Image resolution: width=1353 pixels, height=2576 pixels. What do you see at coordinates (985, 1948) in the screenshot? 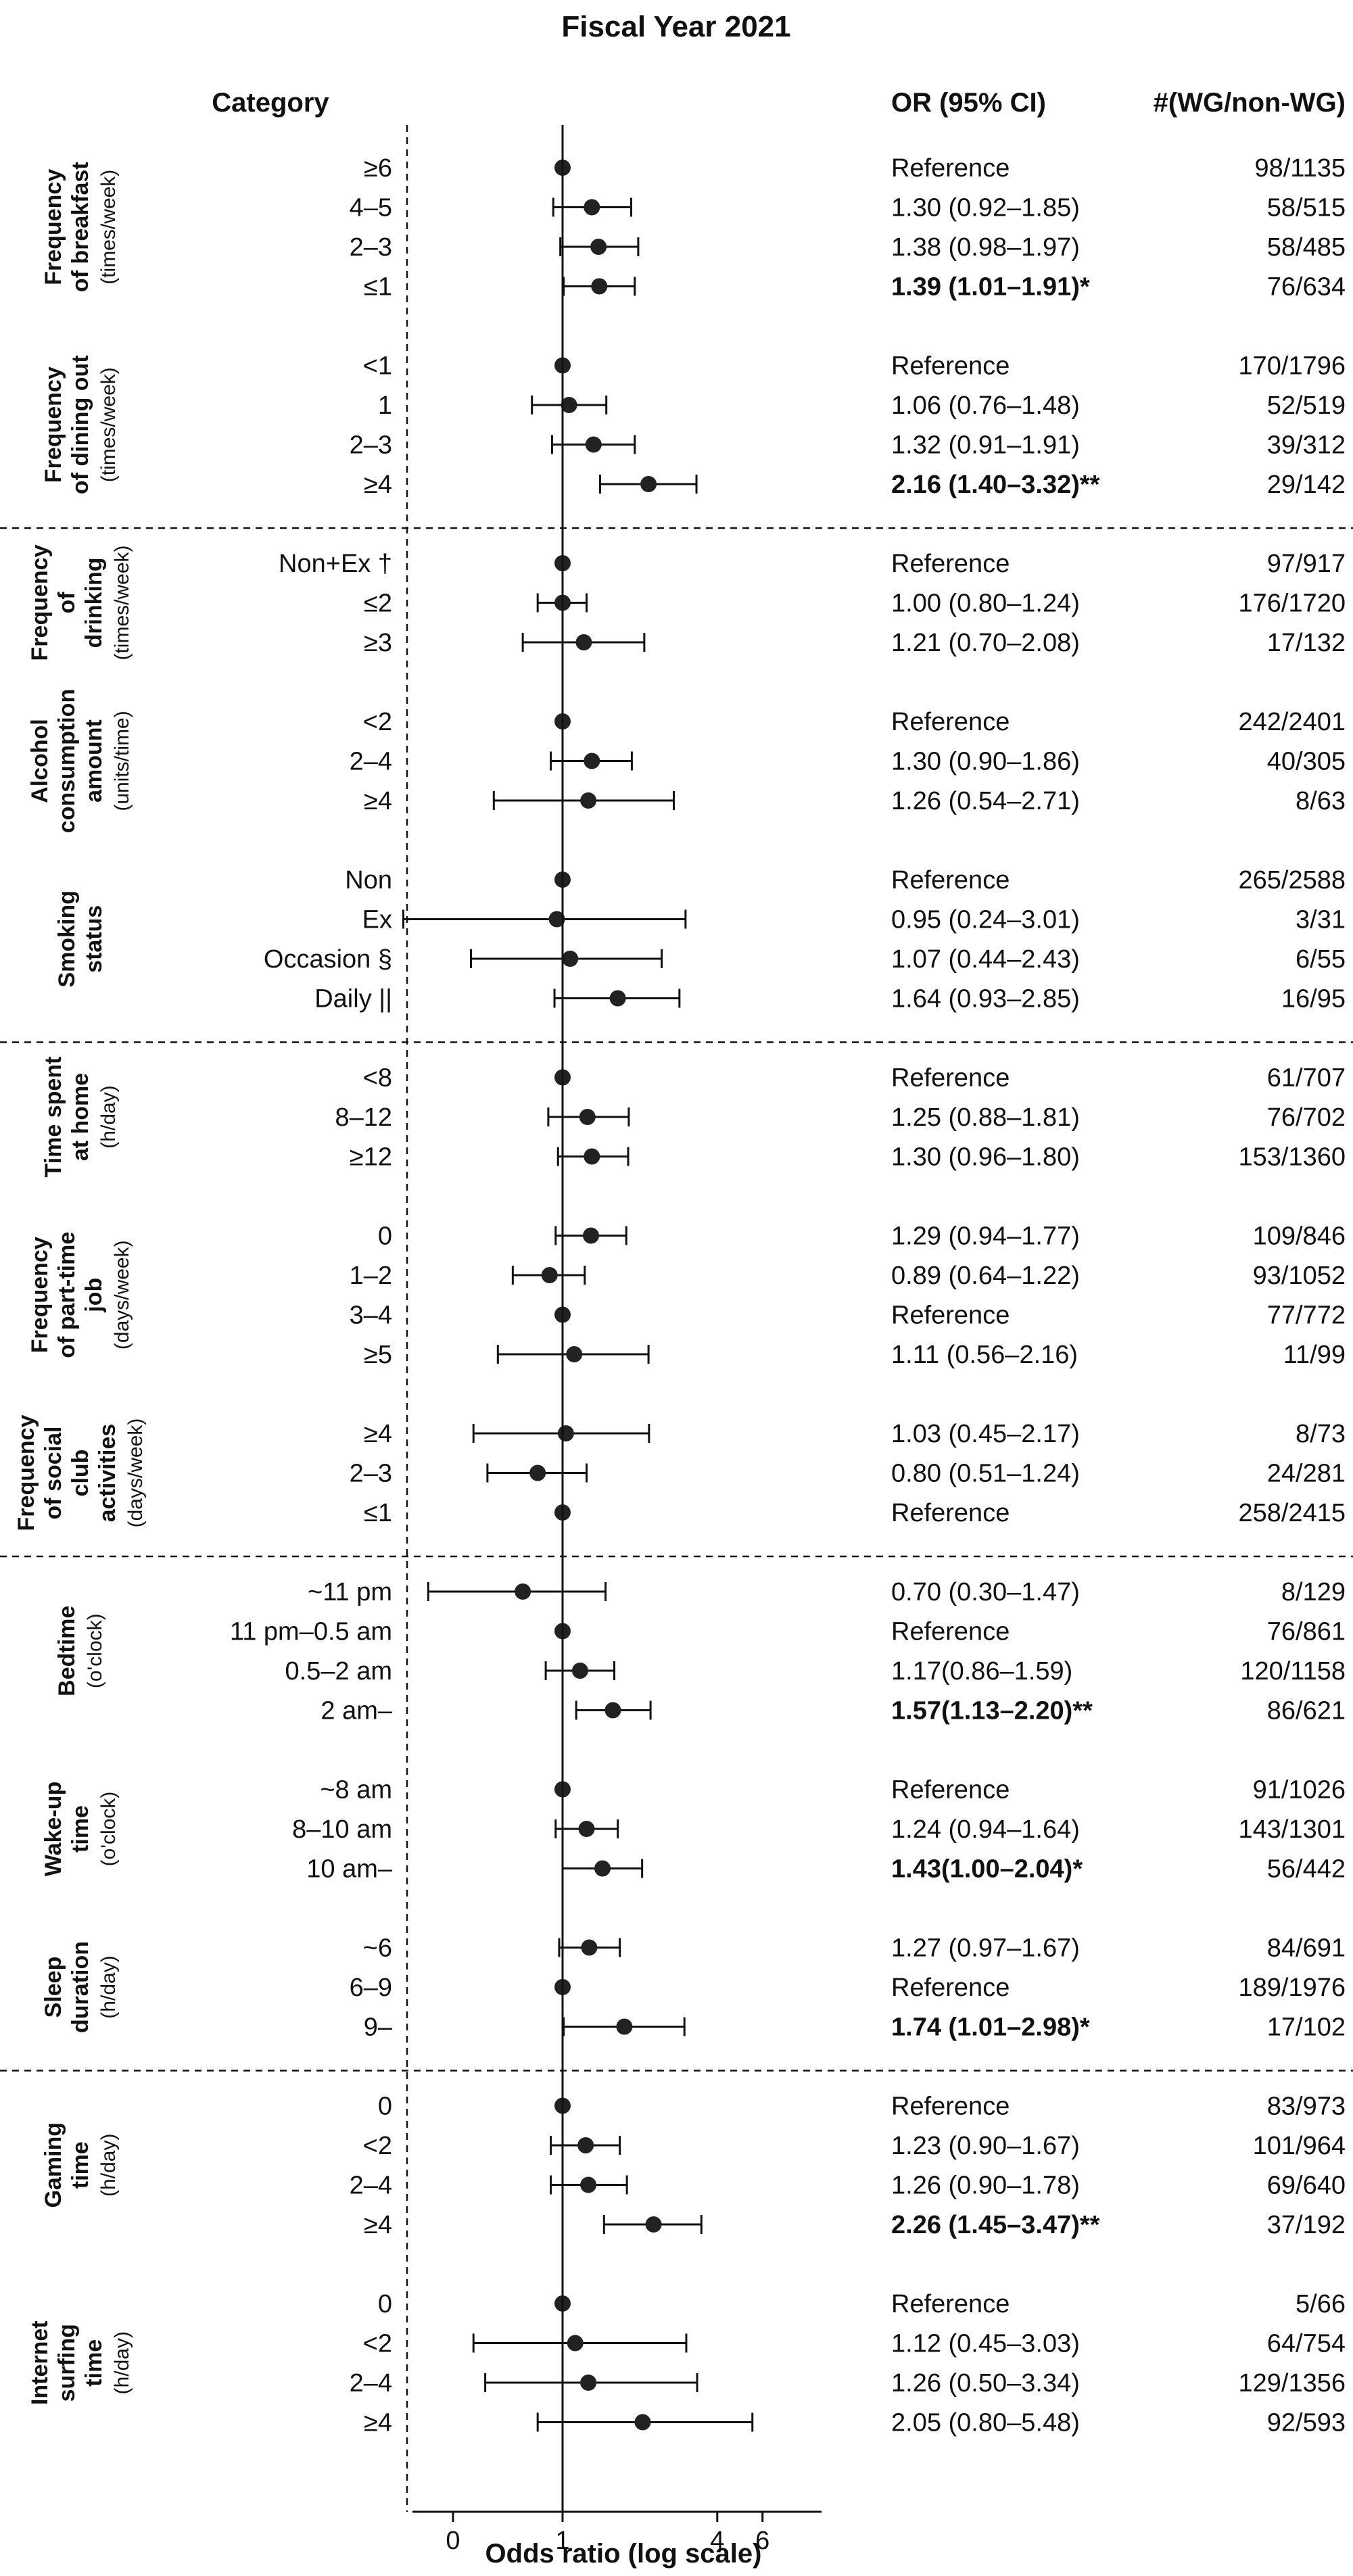
I see `or-ci-text: 1.27 (0.97–1.67)` at bounding box center [985, 1948].